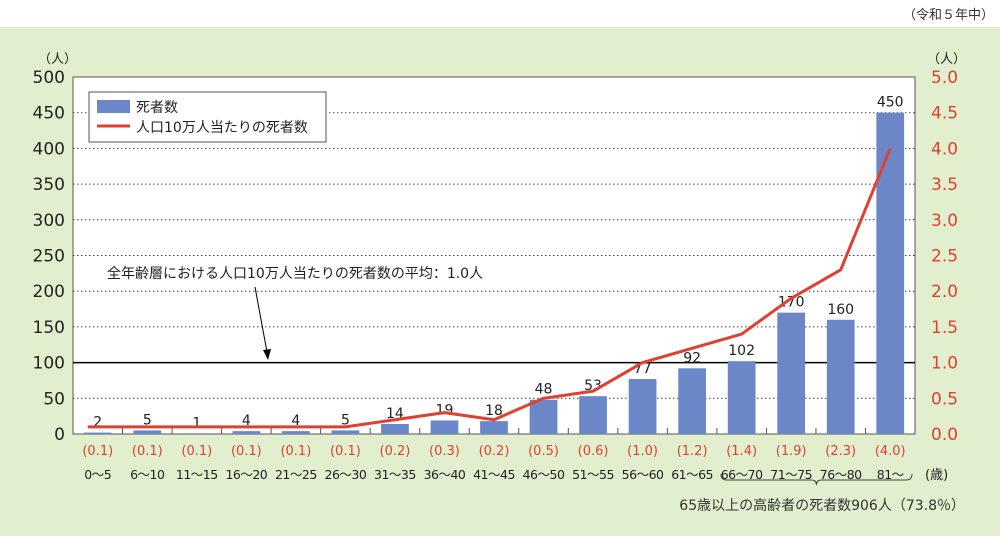  Describe the element at coordinates (948, 15) in the screenshot. I see `period-note: （令和５年中）` at that location.